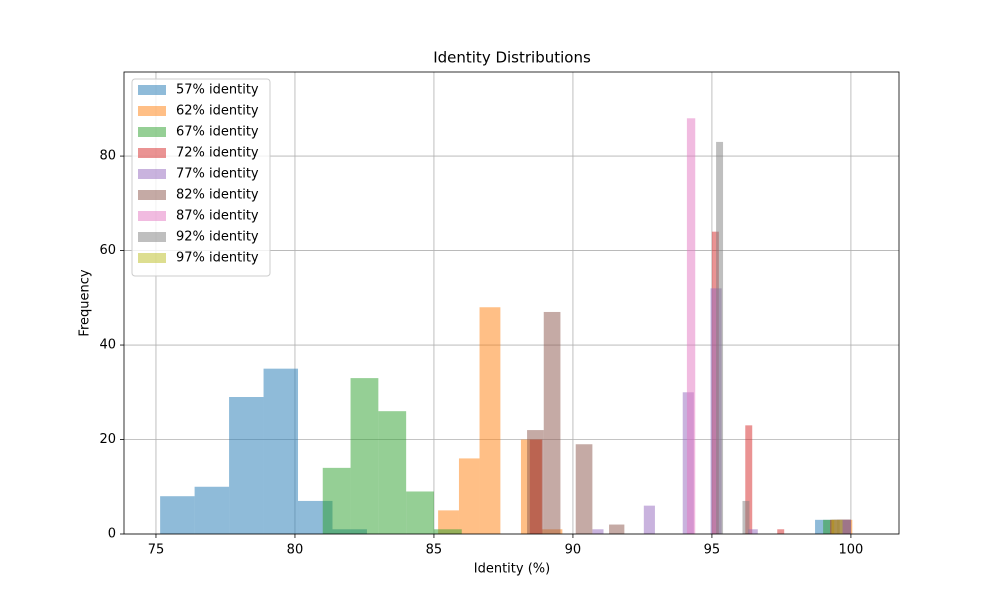 The height and width of the screenshot is (600, 1000). Describe the element at coordinates (156, 550) in the screenshot. I see `x-tick-label: 75` at that location.